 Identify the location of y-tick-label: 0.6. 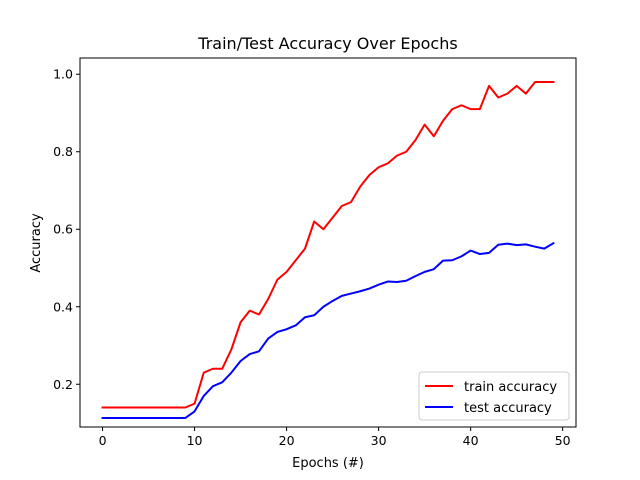
(63, 229).